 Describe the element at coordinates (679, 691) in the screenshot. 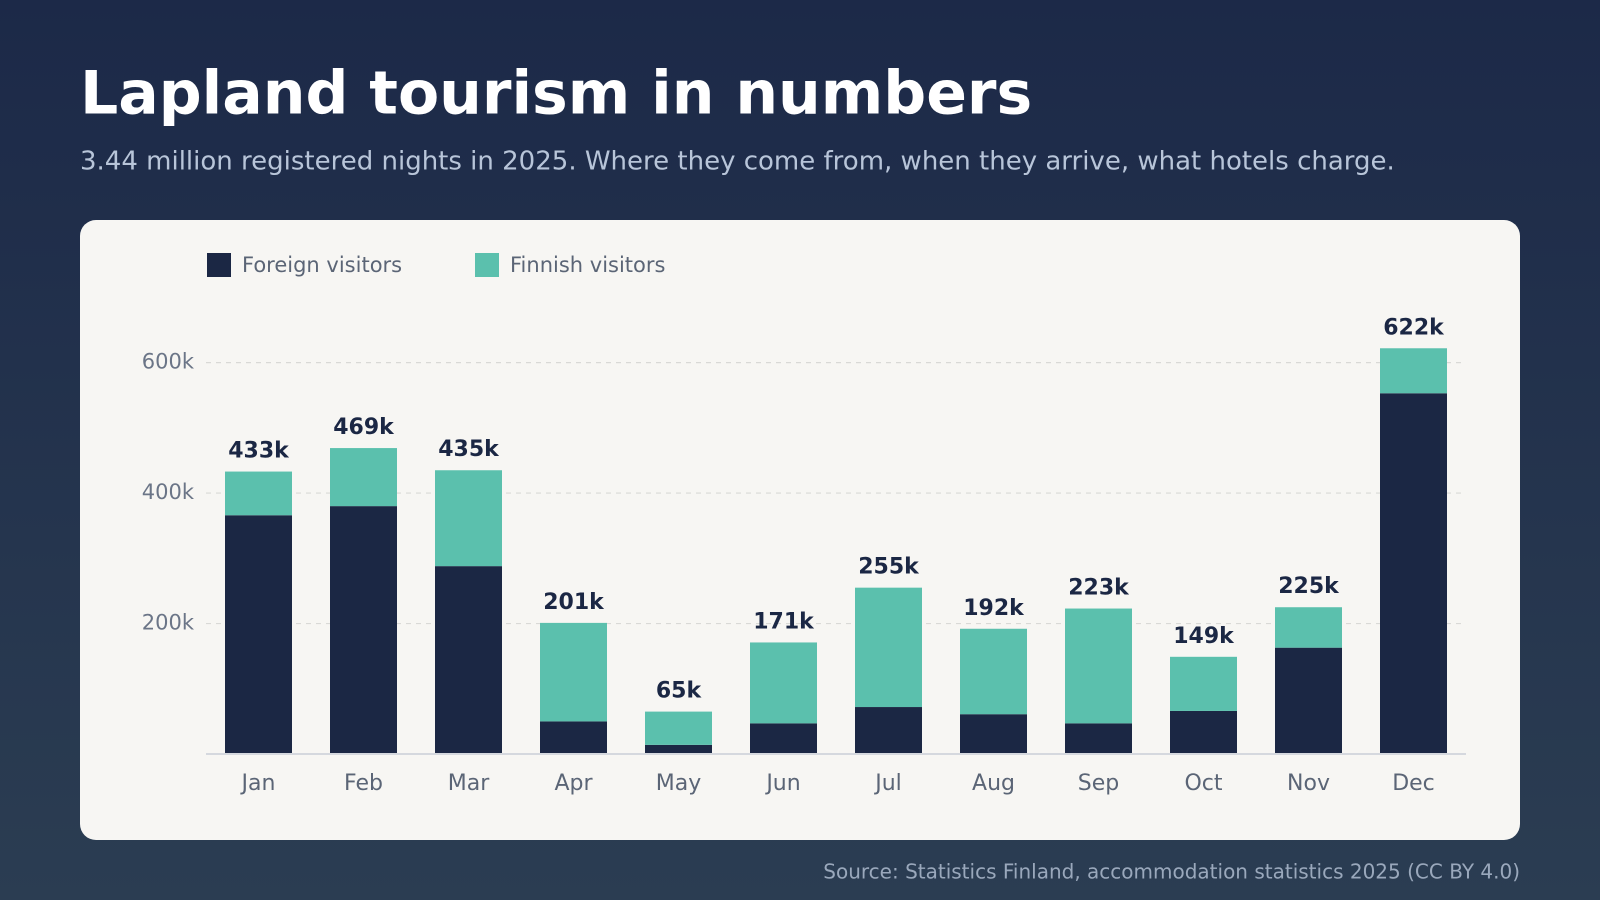

I see `total-label: 65k` at that location.